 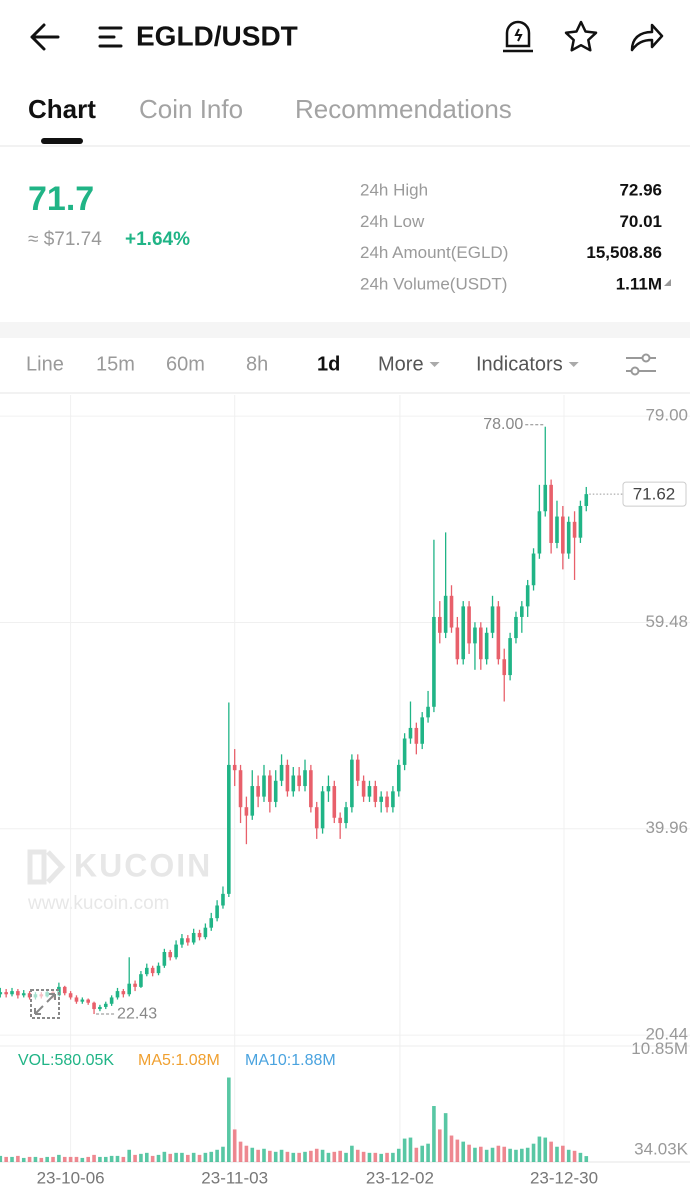 I want to click on x-tick-label: 23-12-02, so click(x=400, y=1177).